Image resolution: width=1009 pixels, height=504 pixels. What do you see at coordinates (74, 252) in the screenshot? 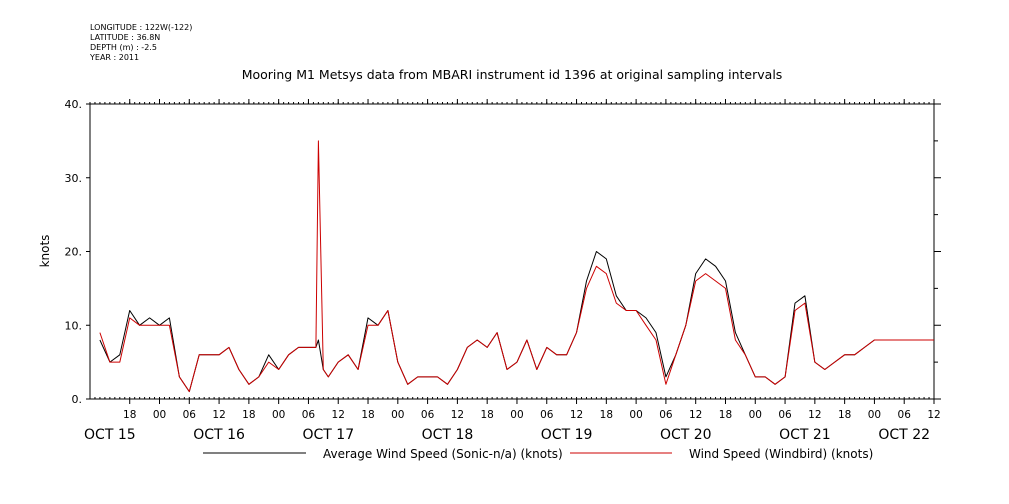
I see `y-tick-label: 20.` at bounding box center [74, 252].